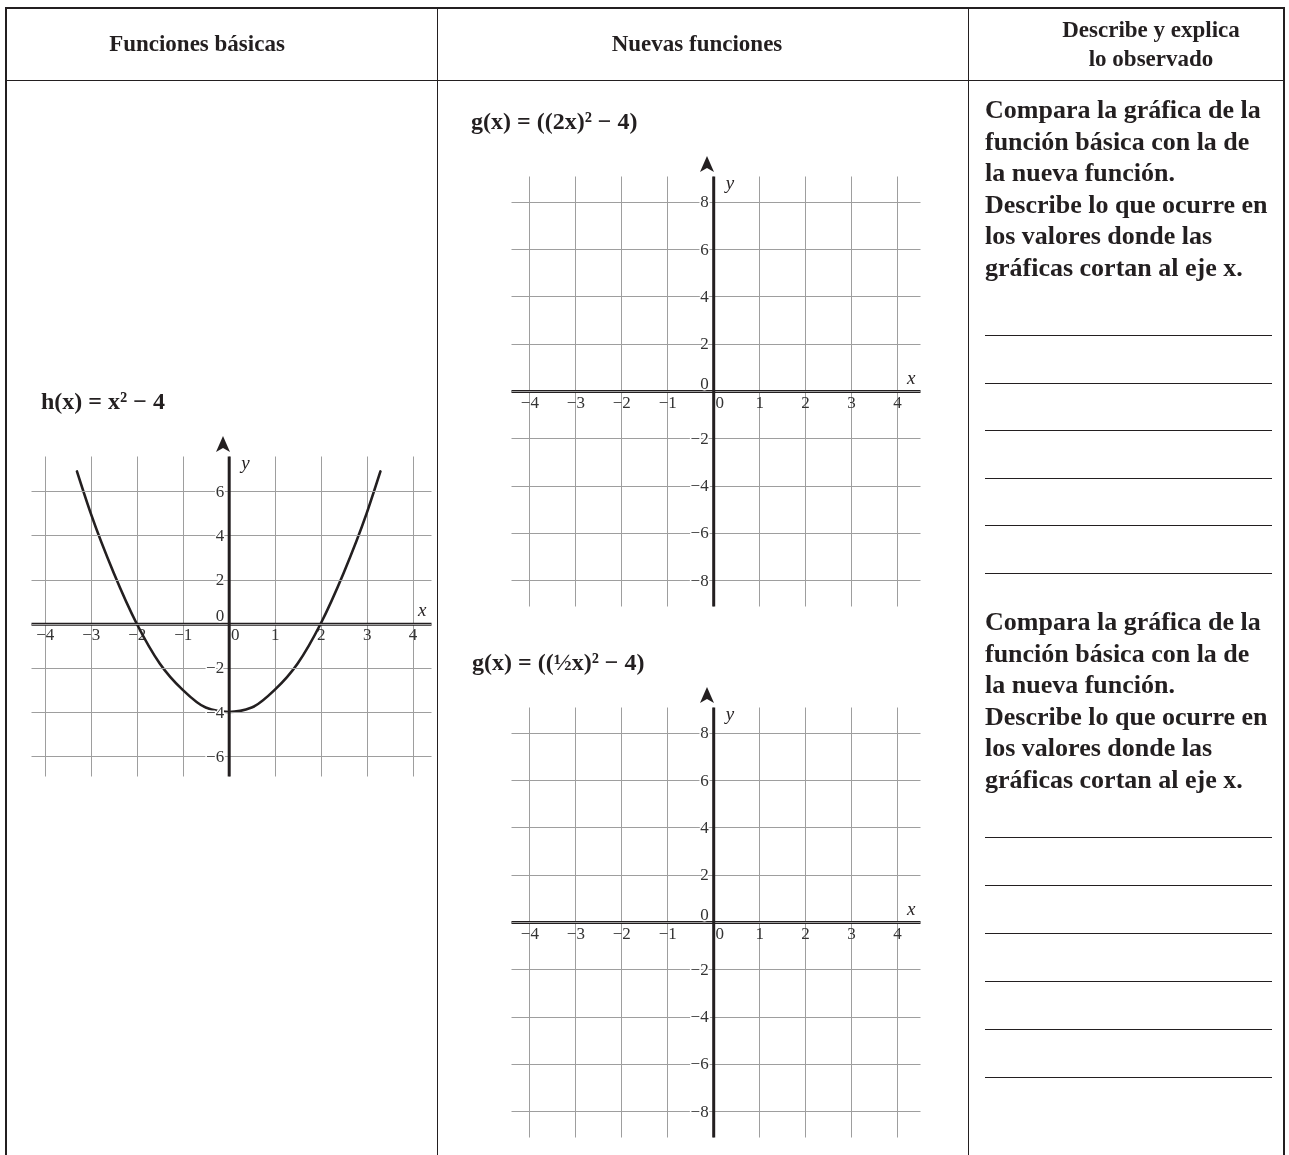 Image resolution: width=1289 pixels, height=1155 pixels. What do you see at coordinates (554, 121) in the screenshot?
I see `chart-title: g(x) = ((2x)² − 4)` at bounding box center [554, 121].